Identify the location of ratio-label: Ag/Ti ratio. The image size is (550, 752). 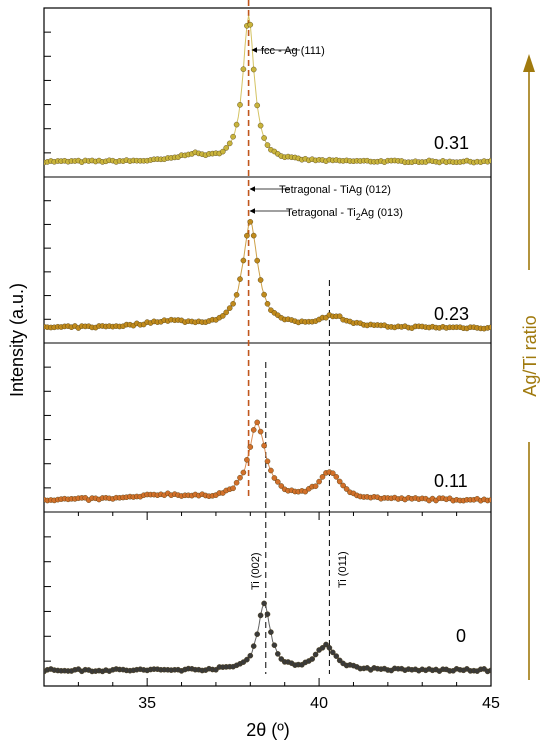
(530, 355).